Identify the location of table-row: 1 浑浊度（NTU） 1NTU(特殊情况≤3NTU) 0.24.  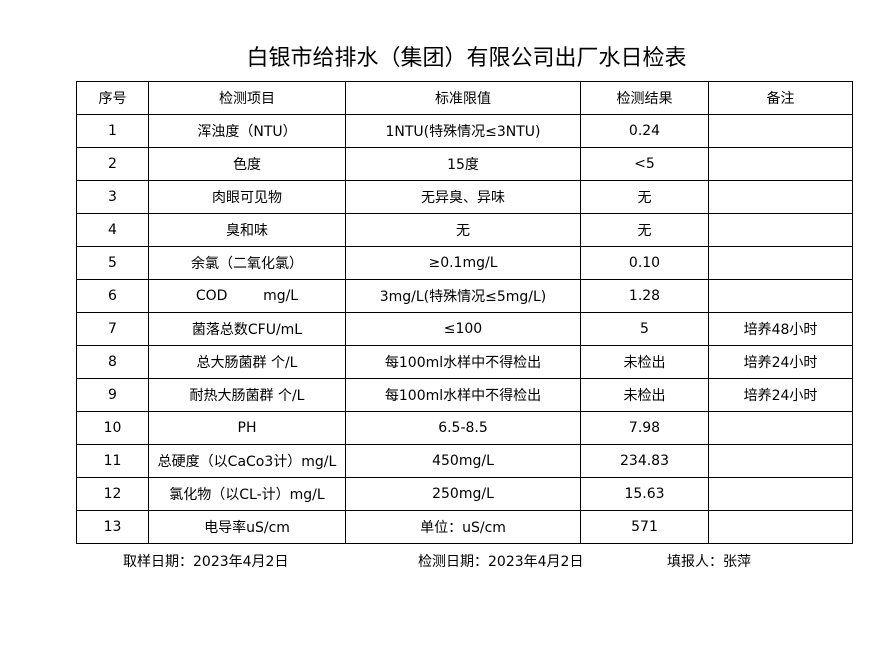
(464, 131).